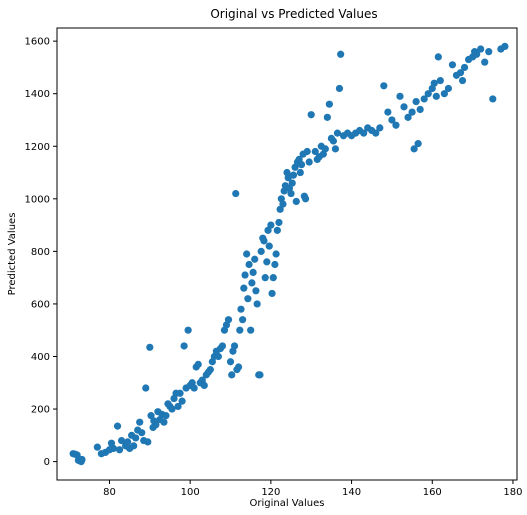 Image resolution: width=527 pixels, height=515 pixels. What do you see at coordinates (37, 42) in the screenshot?
I see `y-tick-label: 1600` at bounding box center [37, 42].